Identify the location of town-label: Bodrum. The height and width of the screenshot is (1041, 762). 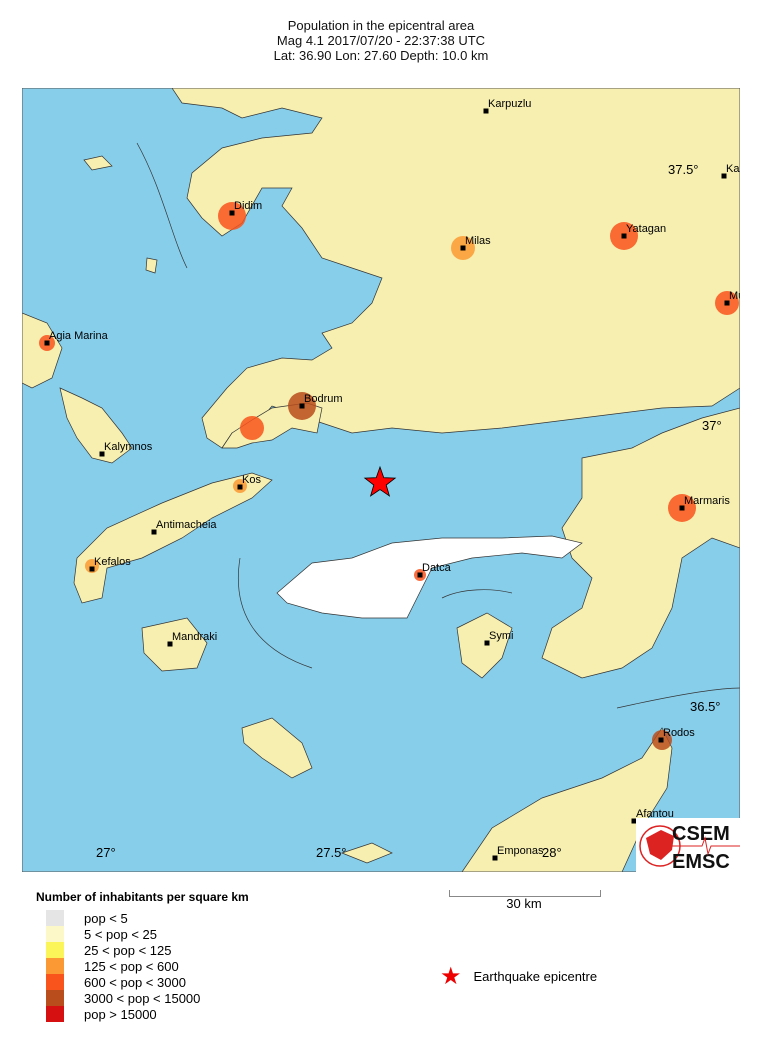
(323, 399).